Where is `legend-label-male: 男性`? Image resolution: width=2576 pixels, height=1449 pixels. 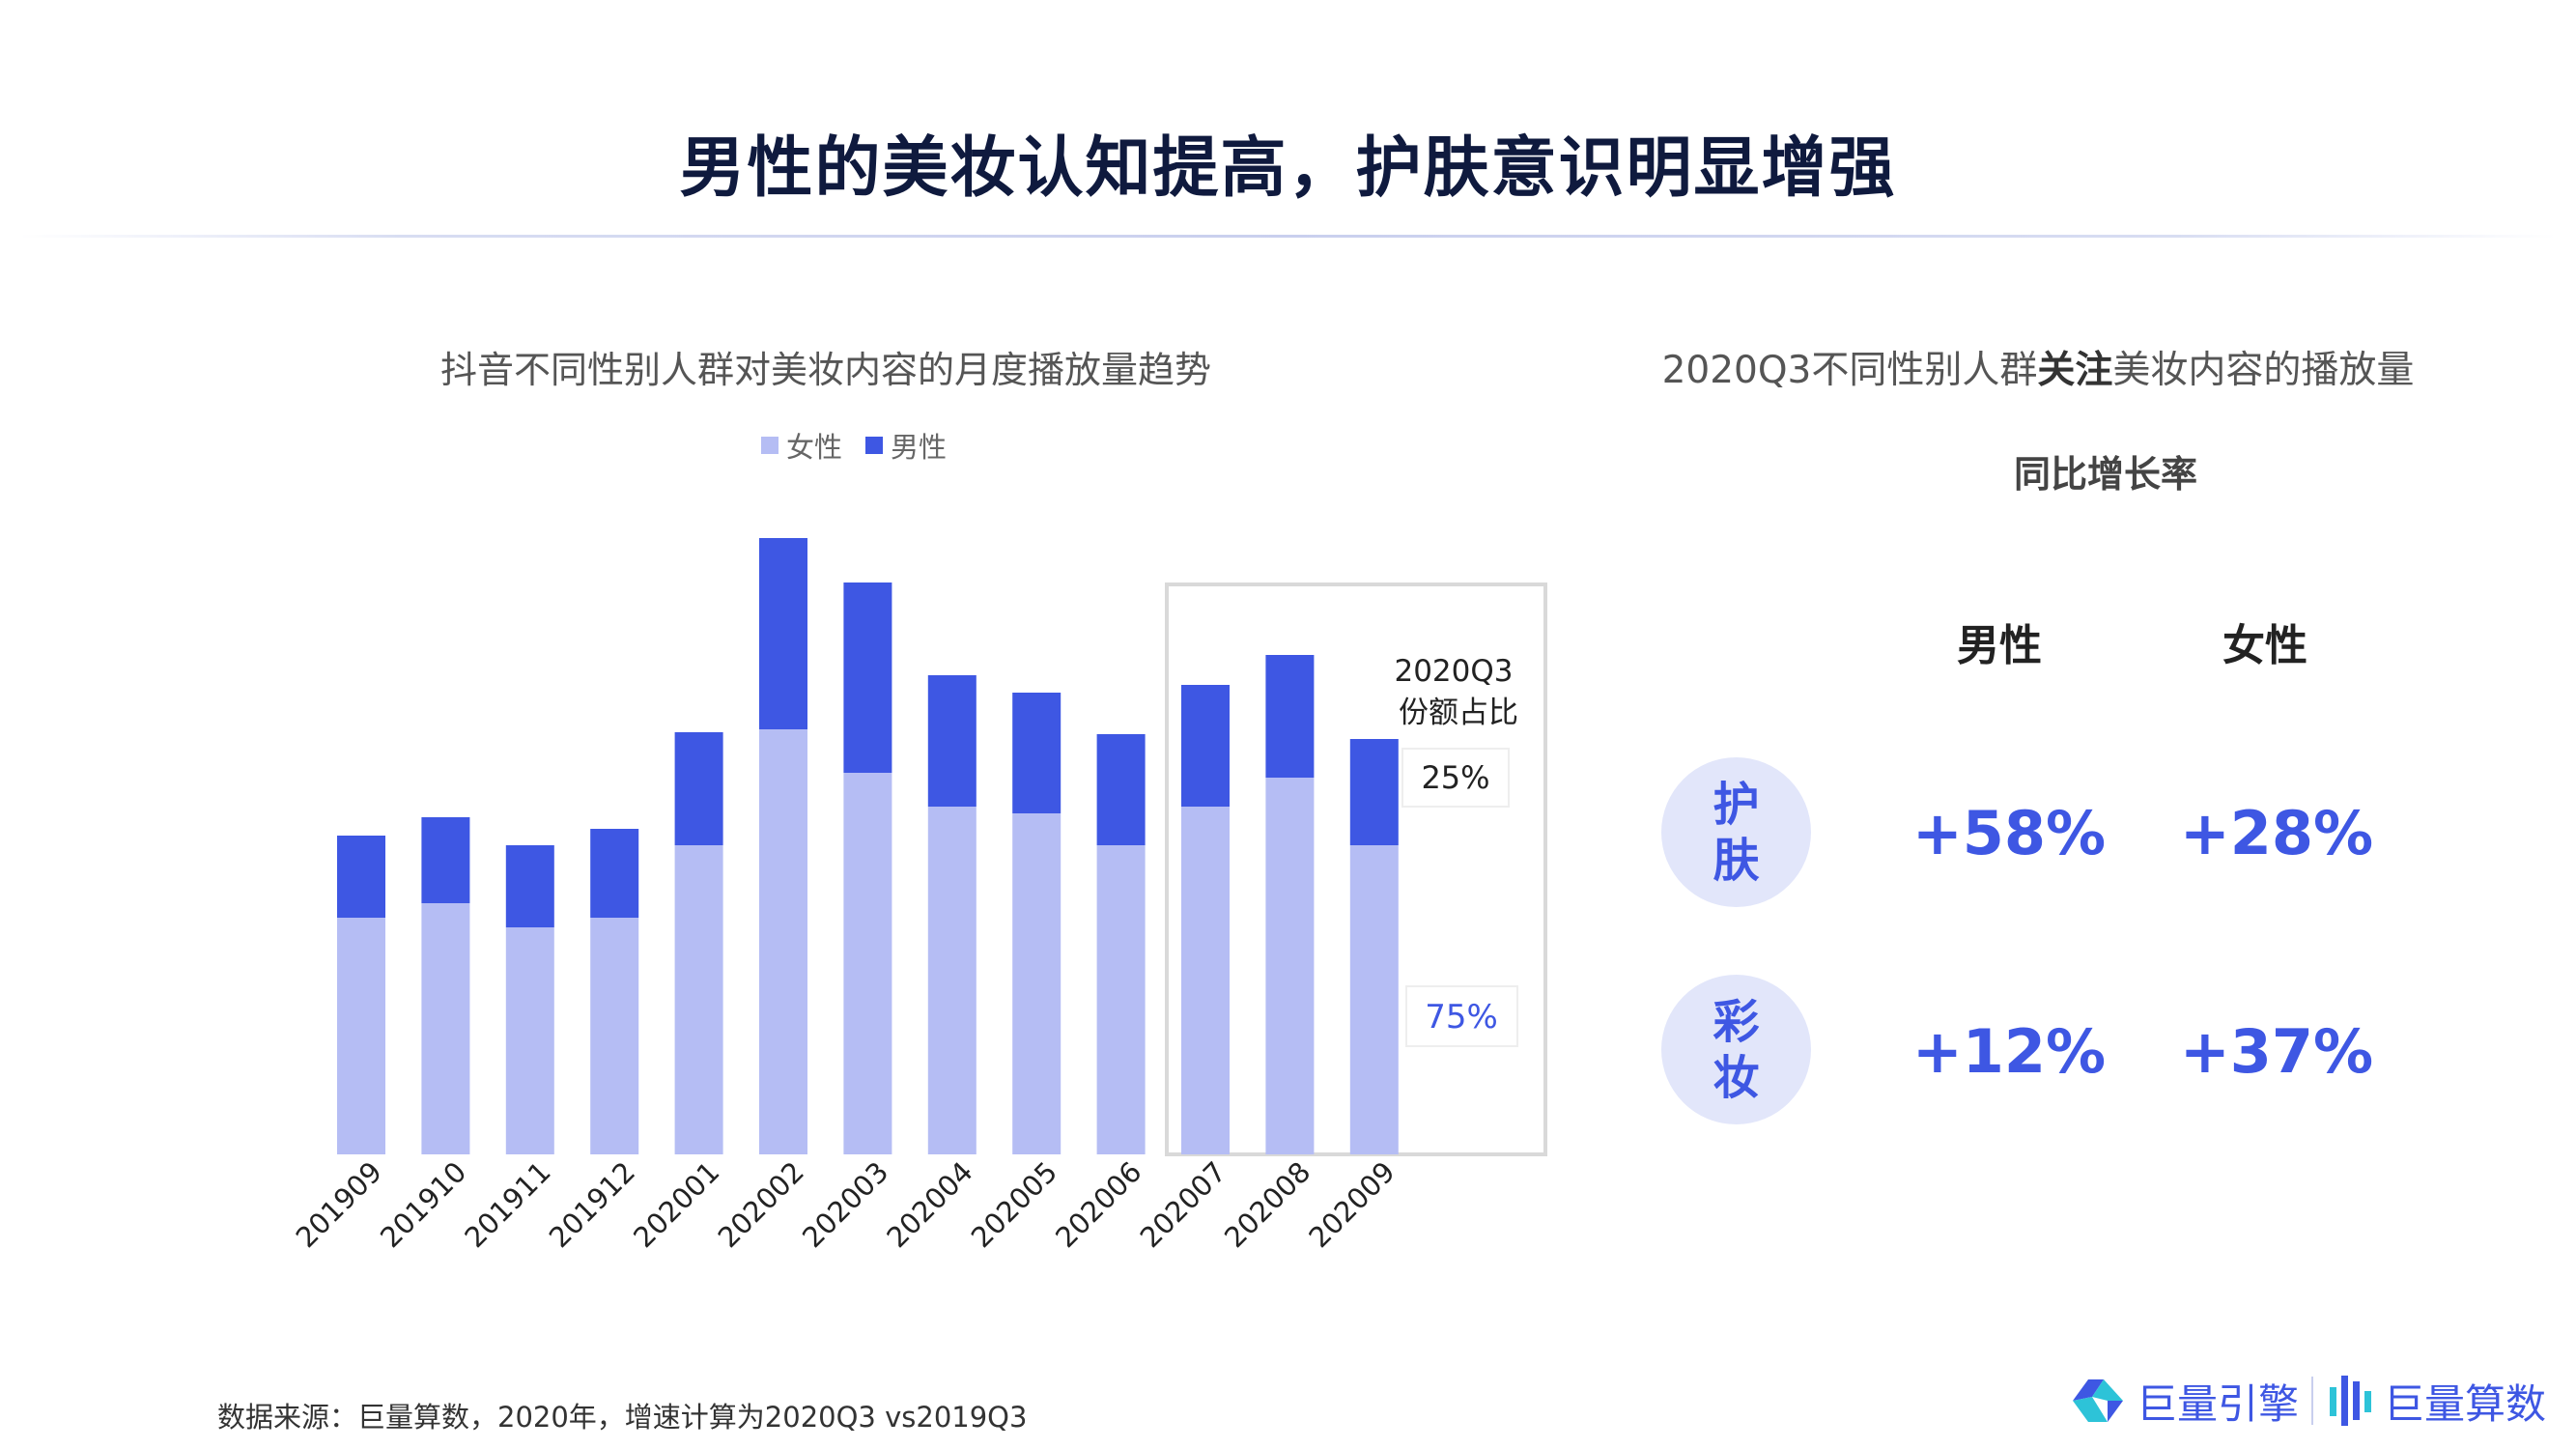
legend-label-male: 男性 is located at coordinates (919, 447).